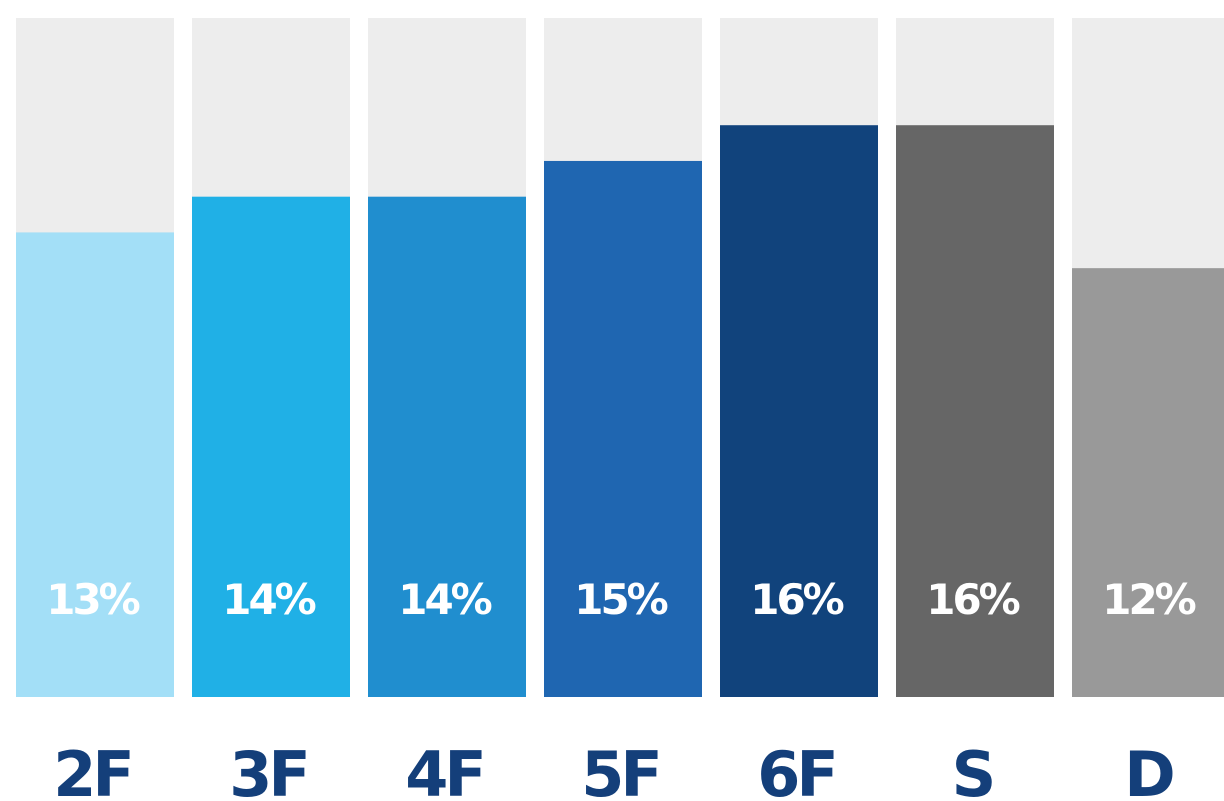  I want to click on bar-d, so click(1148, 482).